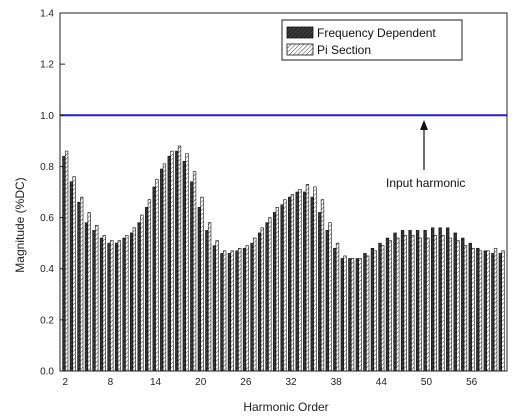 The width and height of the screenshot is (513, 417). I want to click on bar-pi-section-h42, so click(367, 313).